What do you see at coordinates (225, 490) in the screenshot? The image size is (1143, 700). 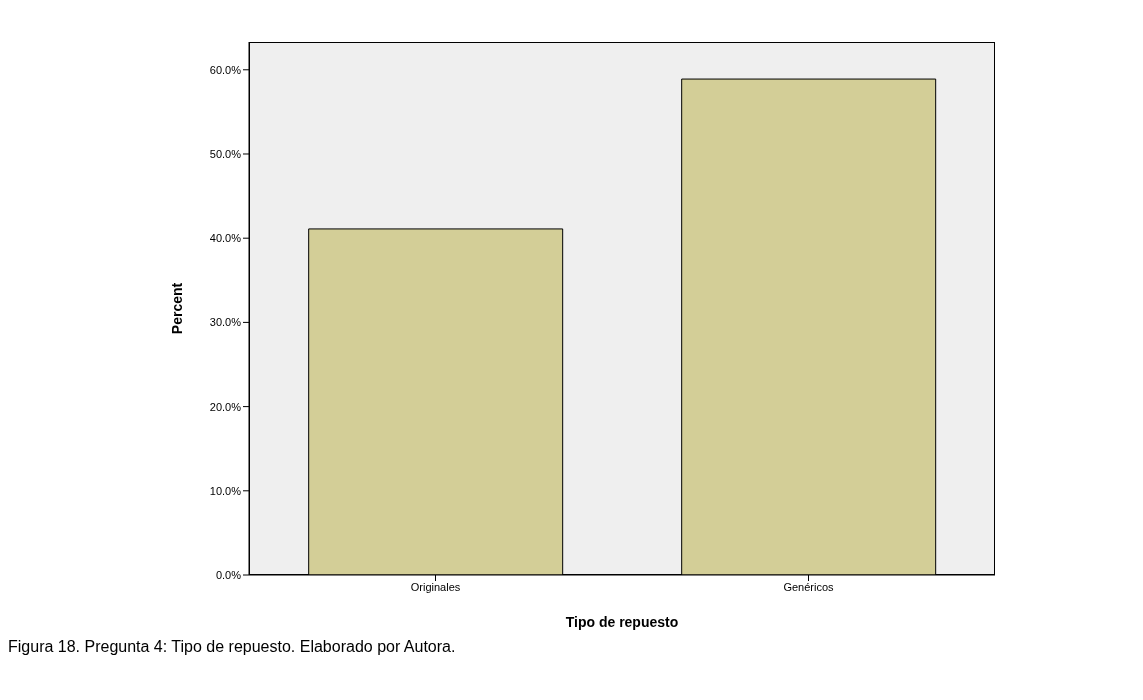 I see `y-tick-label: 10.0%` at bounding box center [225, 490].